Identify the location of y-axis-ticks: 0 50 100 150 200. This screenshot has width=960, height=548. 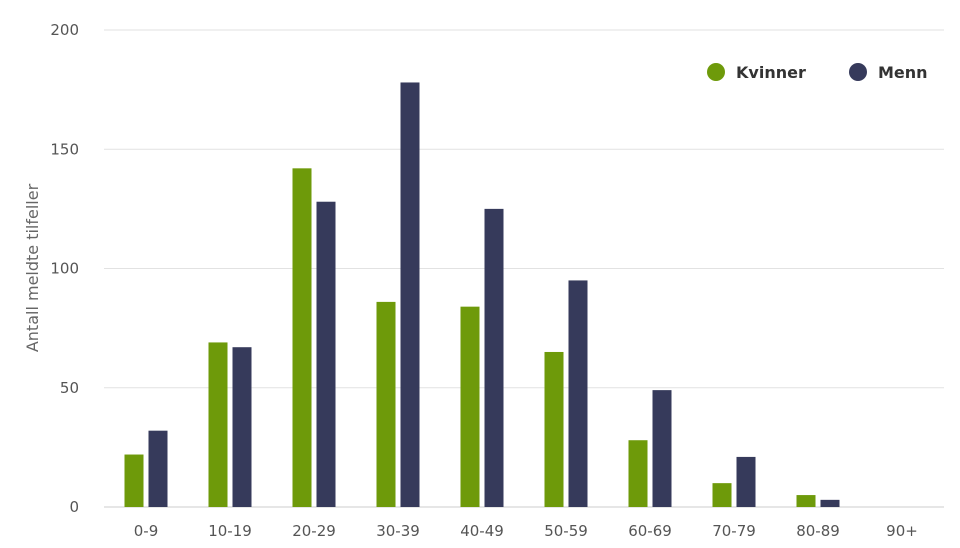
(64, 268).